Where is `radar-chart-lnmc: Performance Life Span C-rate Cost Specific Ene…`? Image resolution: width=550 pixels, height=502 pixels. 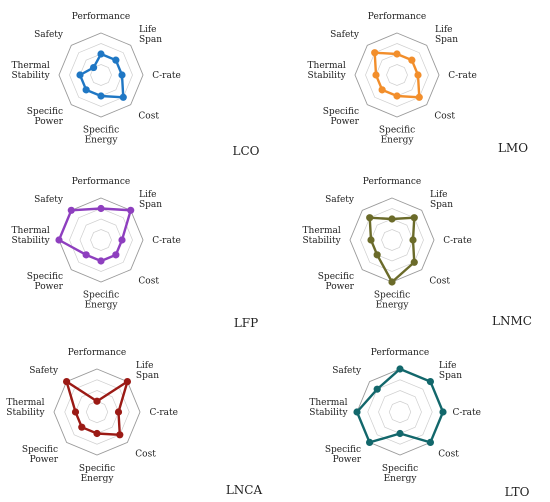 radar-chart-lnmc: Performance Life Span C-rate Cost Specific Ene… is located at coordinates (417, 252).